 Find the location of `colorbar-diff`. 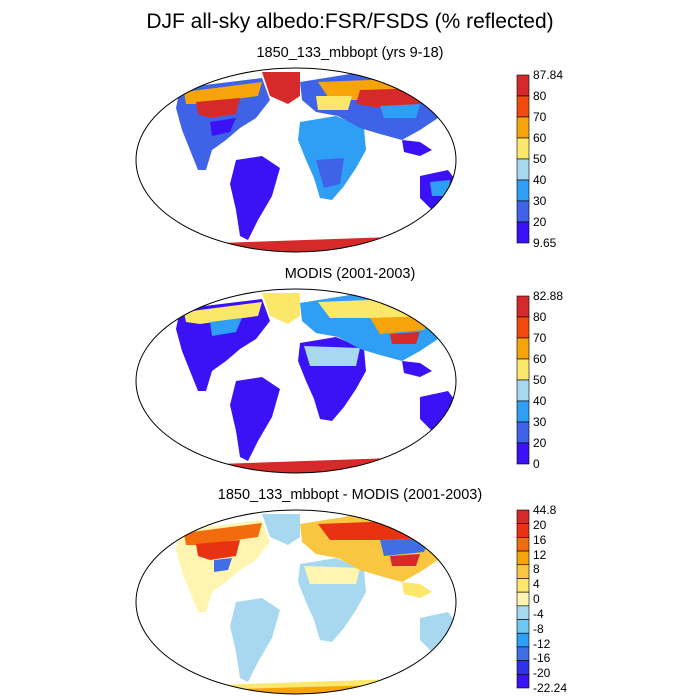

colorbar-diff is located at coordinates (523, 599).